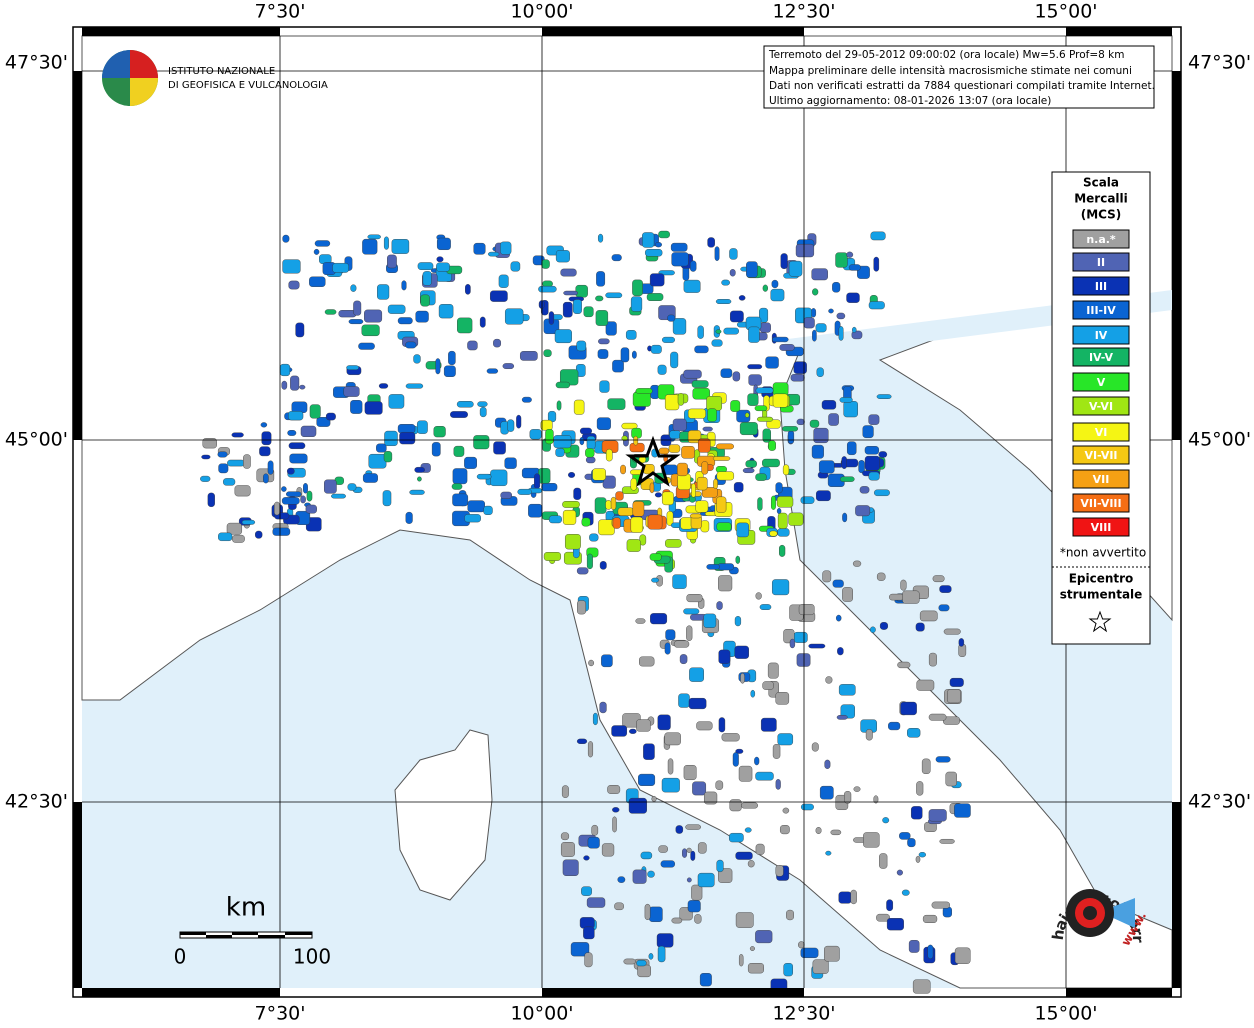 Image resolution: width=1254 pixels, height=1028 pixels. What do you see at coordinates (1219, 432) in the screenshot?
I see `right-labels: 47°30' 45°00' 42°30'` at bounding box center [1219, 432].